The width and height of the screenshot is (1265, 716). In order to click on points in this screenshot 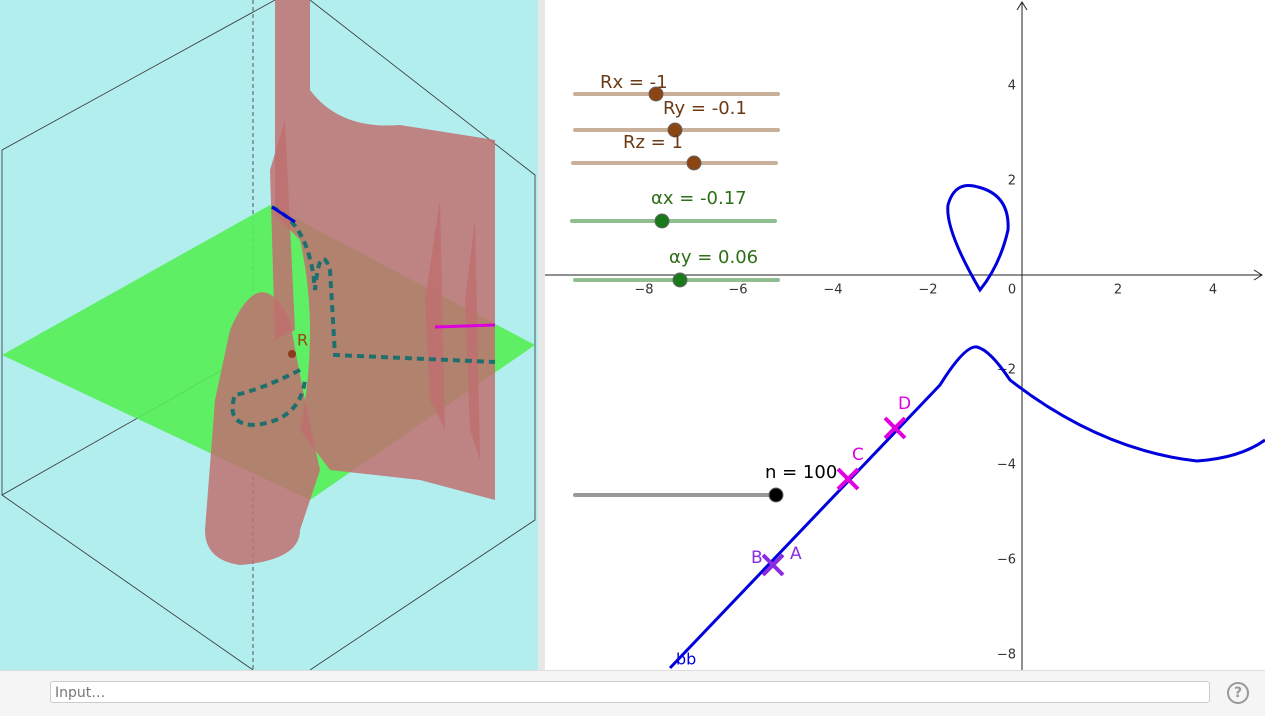, I will do `click(834, 496)`.